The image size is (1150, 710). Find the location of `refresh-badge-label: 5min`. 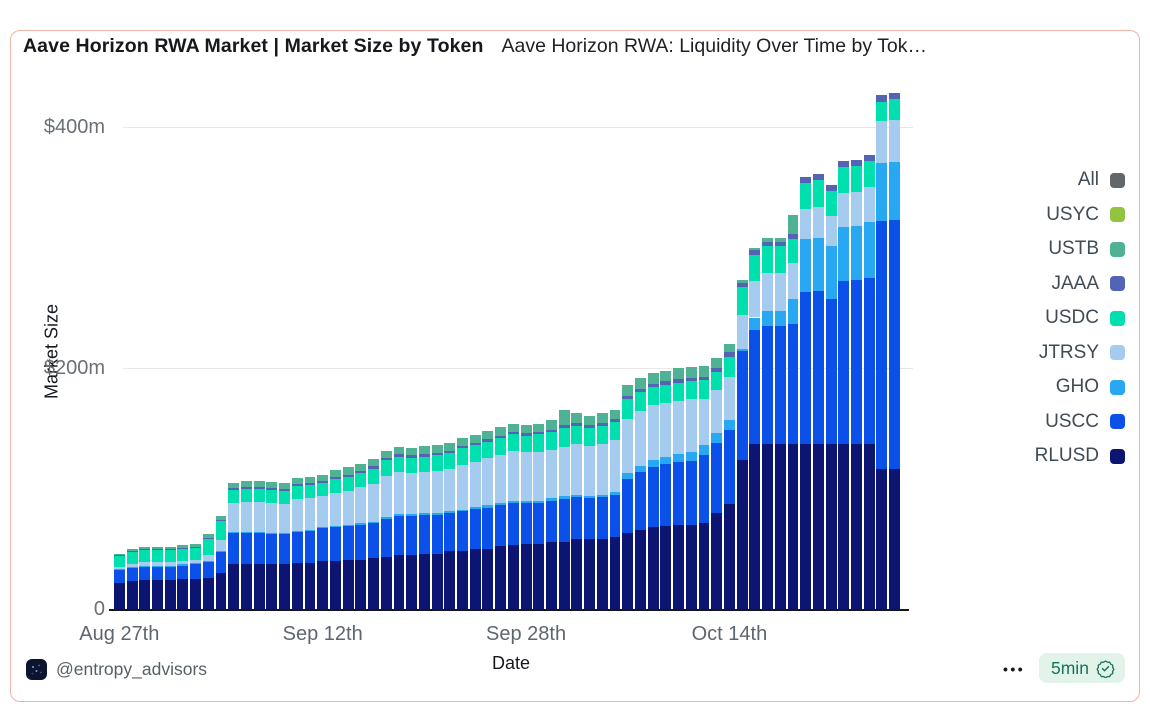

refresh-badge-label: 5min is located at coordinates (1070, 667).